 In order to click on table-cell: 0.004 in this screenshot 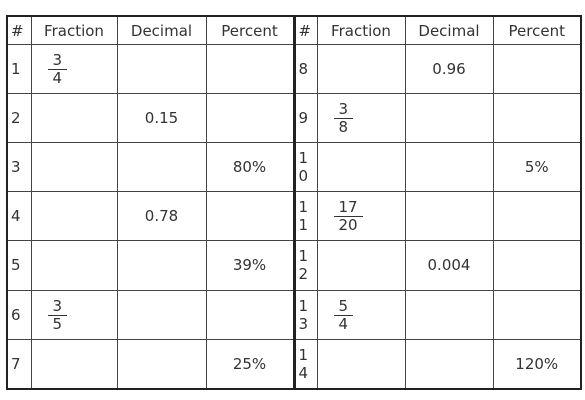, I will do `click(449, 265)`.